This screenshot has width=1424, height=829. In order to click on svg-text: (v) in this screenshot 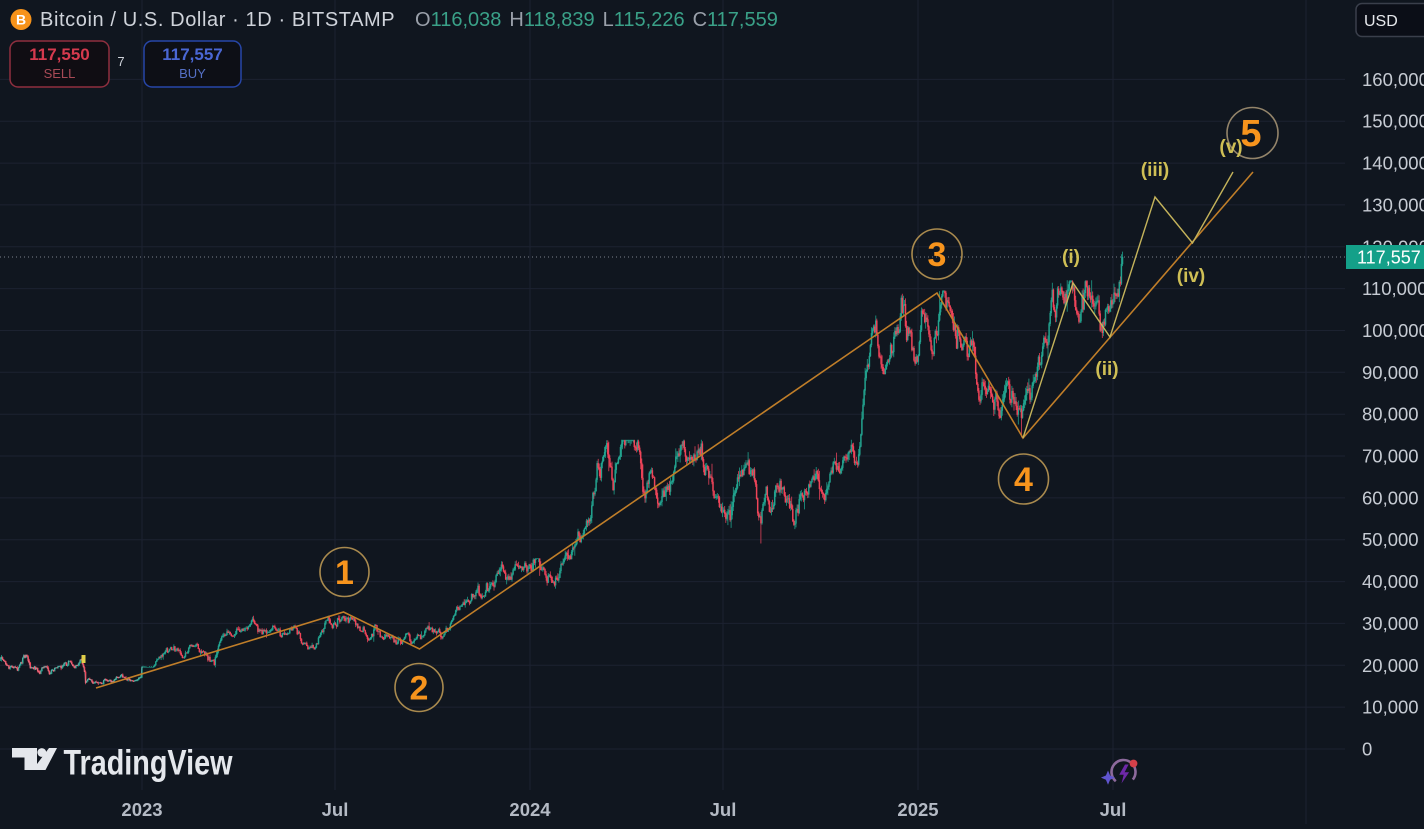, I will do `click(1230, 147)`.